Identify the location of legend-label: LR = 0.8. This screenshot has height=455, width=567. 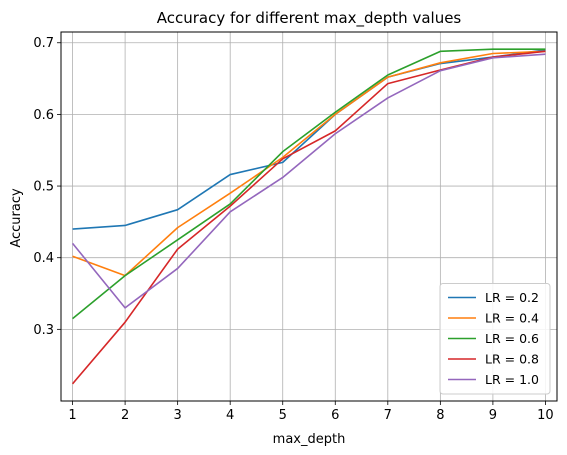
(512, 359).